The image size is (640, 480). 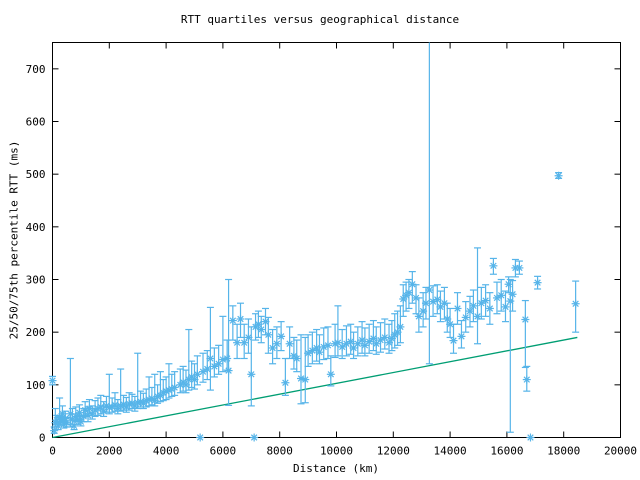 I want to click on svg-text: 2000, so click(x=109, y=451).